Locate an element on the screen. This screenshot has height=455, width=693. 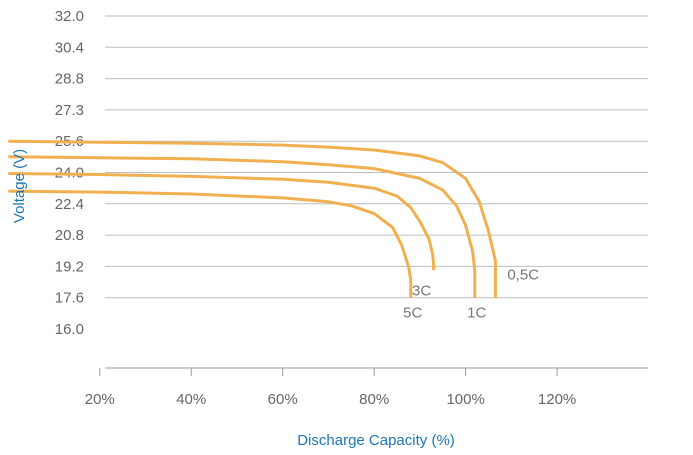
x-axis-ticks: 20% 40% 60% 80% 100% 120% is located at coordinates (330, 388).